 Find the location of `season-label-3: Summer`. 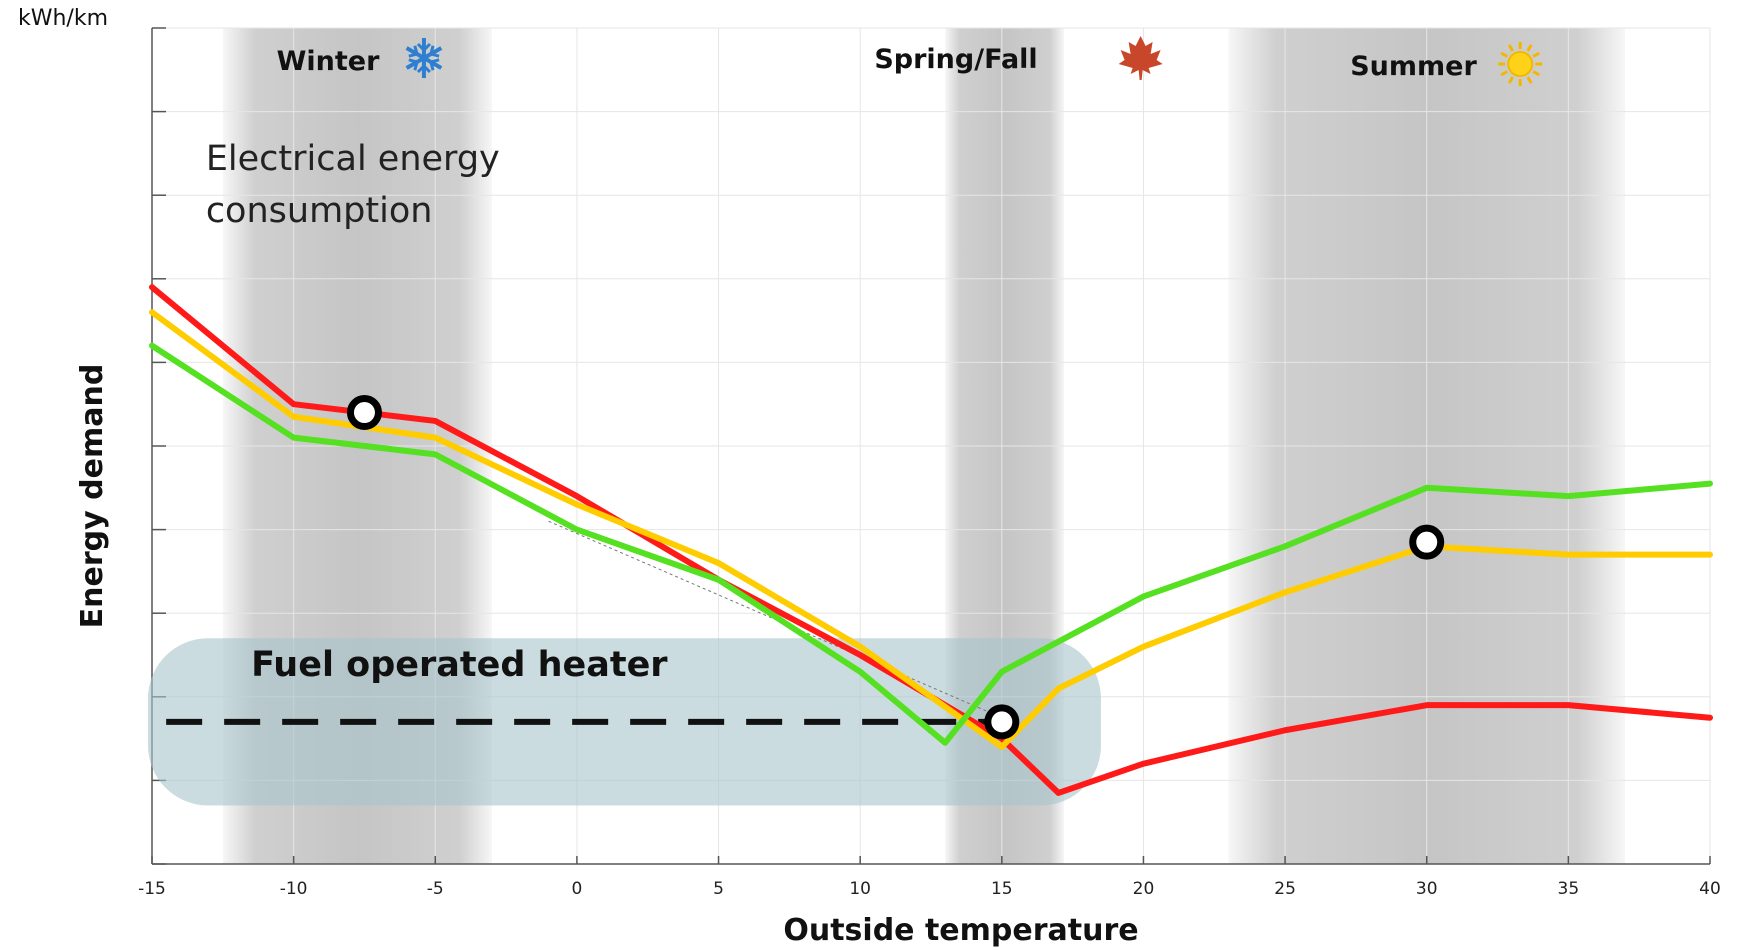

season-label-3: Summer is located at coordinates (1413, 66).